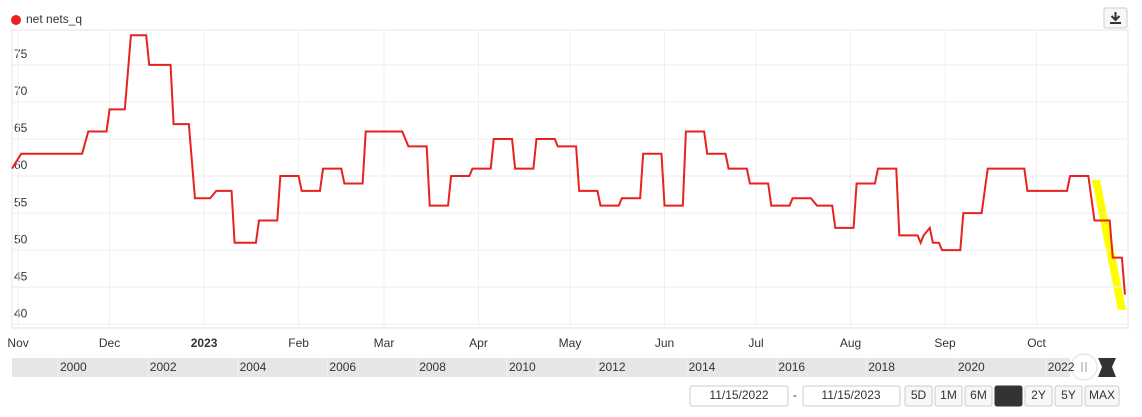 Image resolution: width=1142 pixels, height=417 pixels. I want to click on date-from: 11/15/2022, so click(738, 395).